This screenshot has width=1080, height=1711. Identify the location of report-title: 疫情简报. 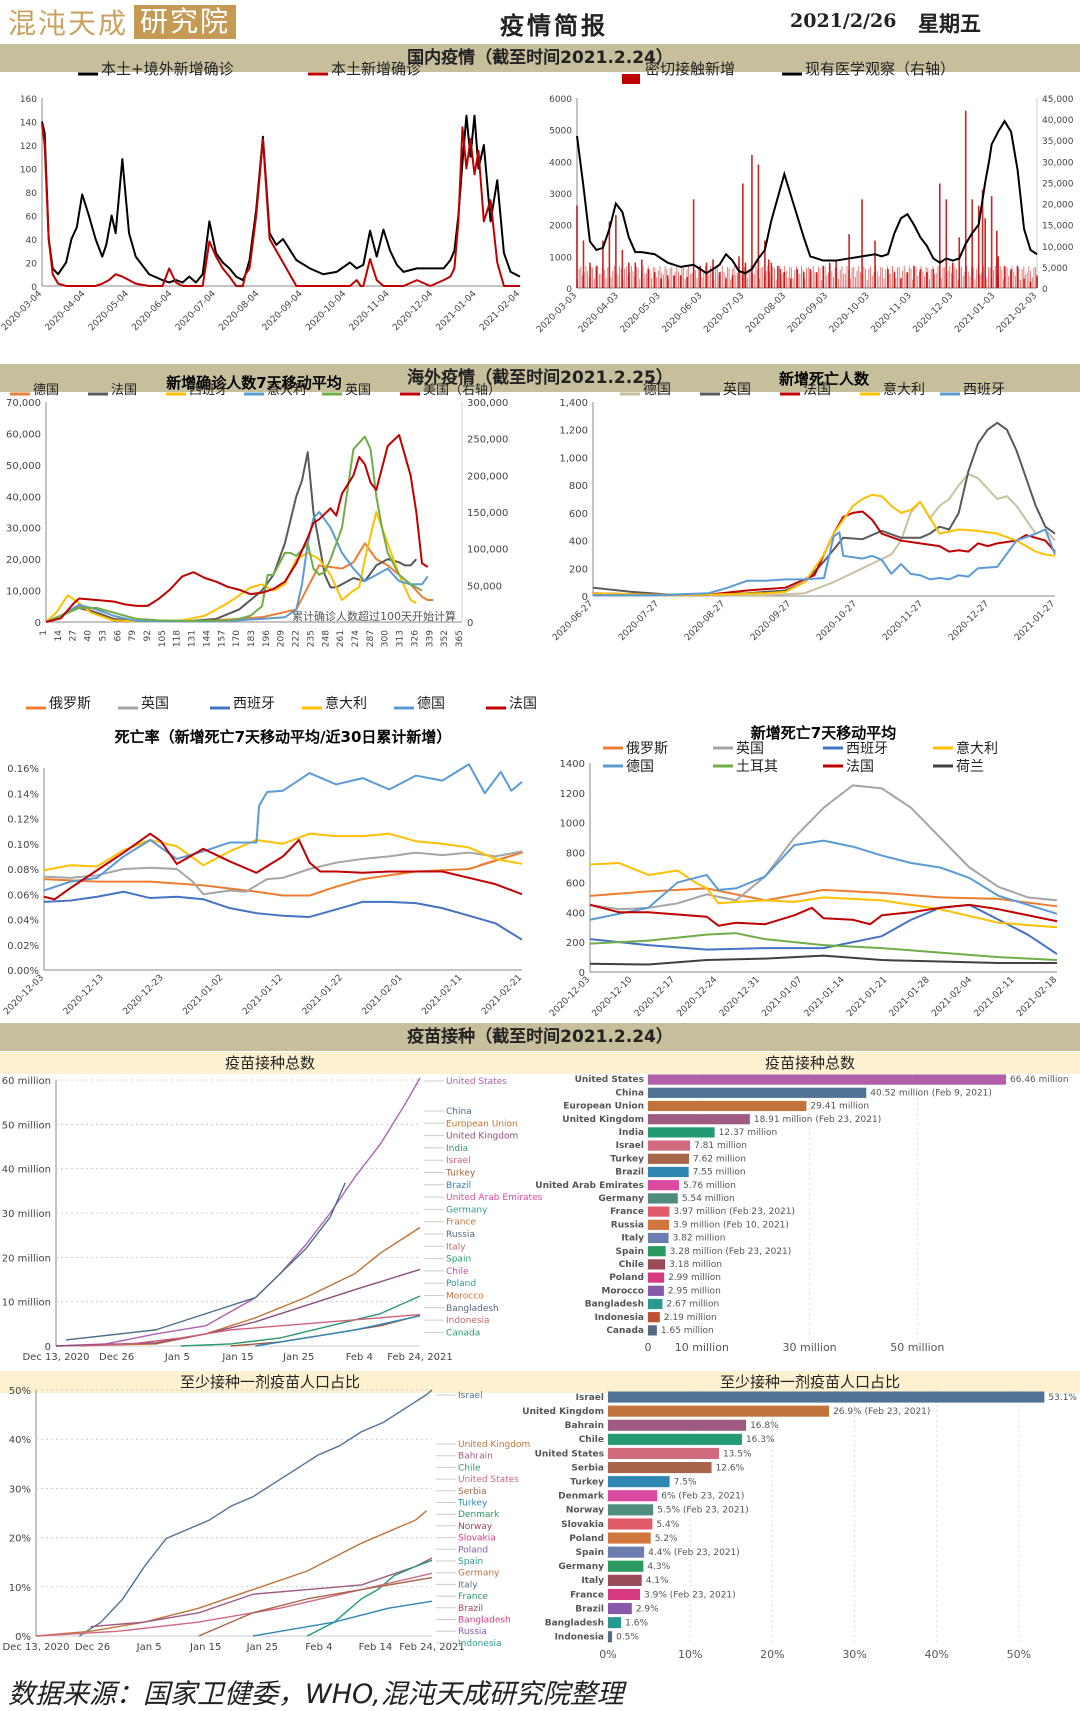
(554, 25).